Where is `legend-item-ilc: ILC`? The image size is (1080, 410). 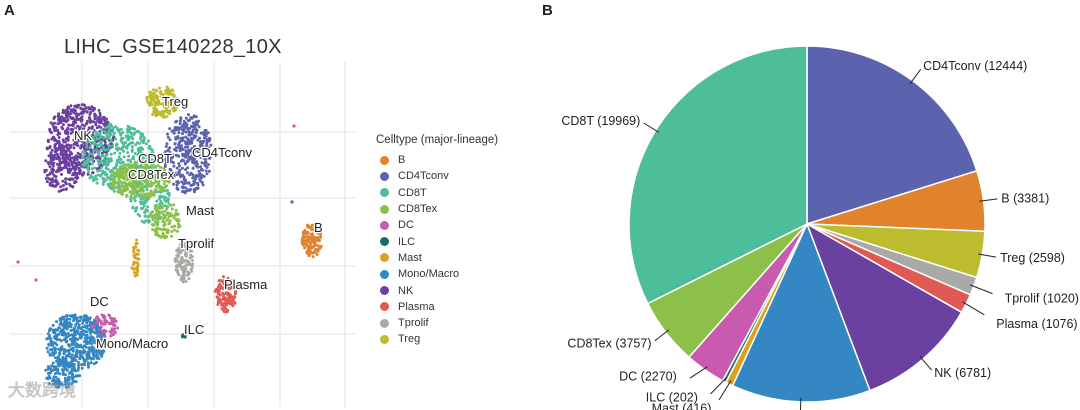
legend-item-ilc: ILC is located at coordinates (437, 241).